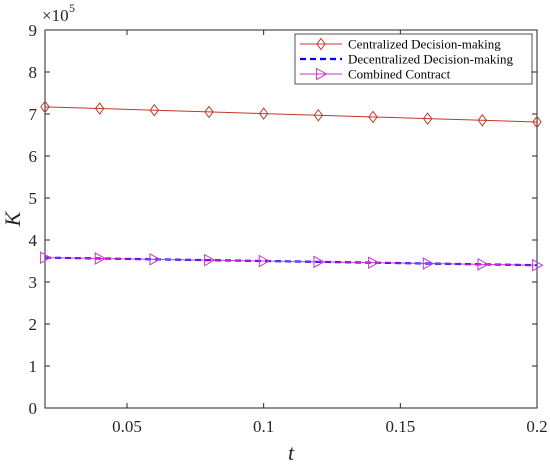 The height and width of the screenshot is (465, 550). I want to click on y-tick-label: 6, so click(33, 156).